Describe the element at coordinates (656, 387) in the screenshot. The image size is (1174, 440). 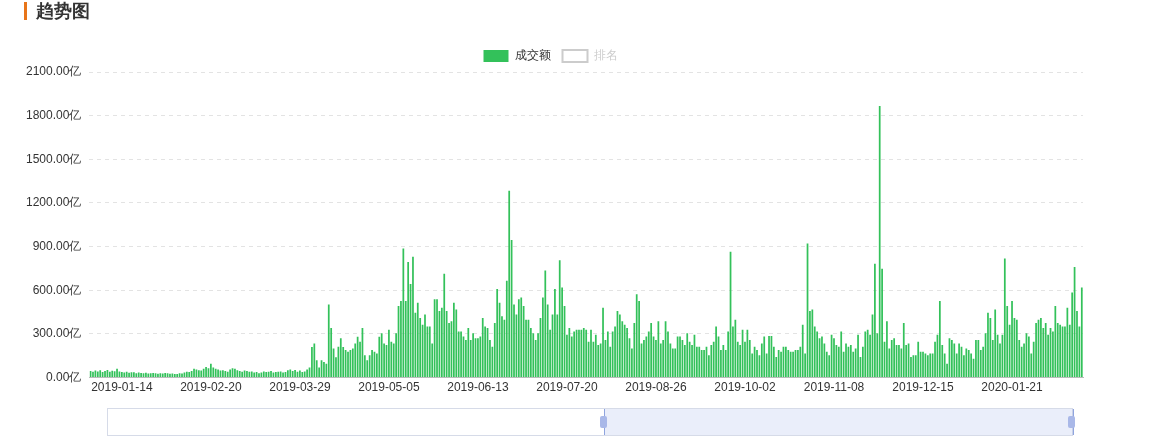
I see `x-tick-label: 2019-08-26` at that location.